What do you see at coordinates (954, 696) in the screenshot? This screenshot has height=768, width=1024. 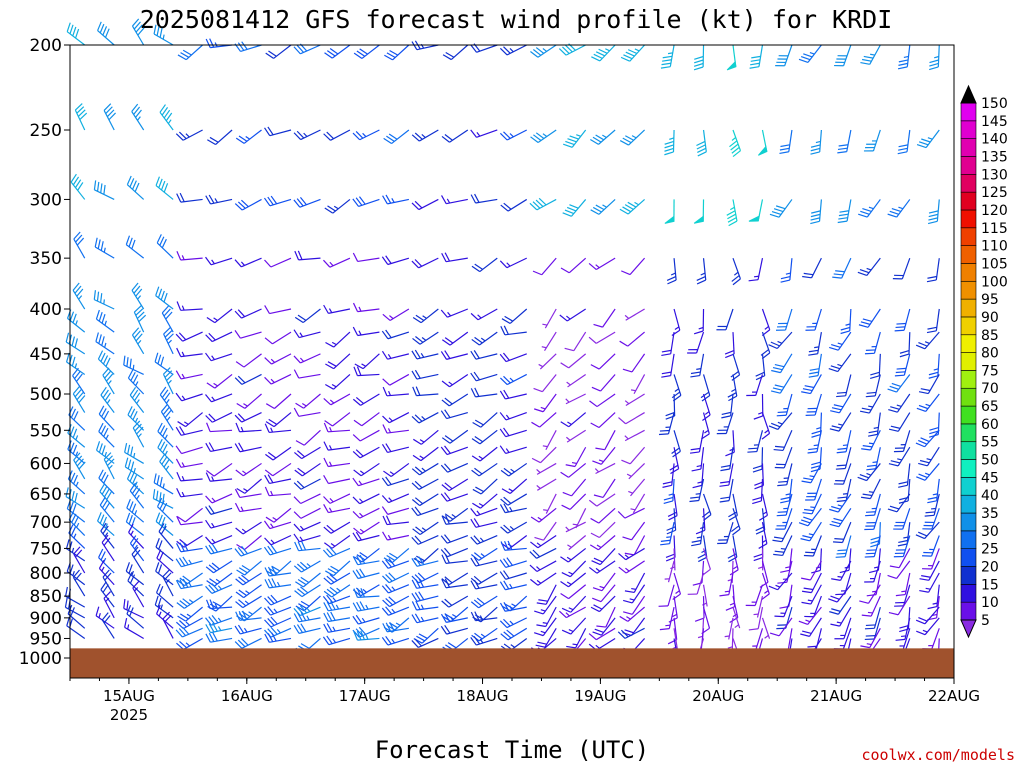 I see `time-tick-label: 22AUG` at bounding box center [954, 696].